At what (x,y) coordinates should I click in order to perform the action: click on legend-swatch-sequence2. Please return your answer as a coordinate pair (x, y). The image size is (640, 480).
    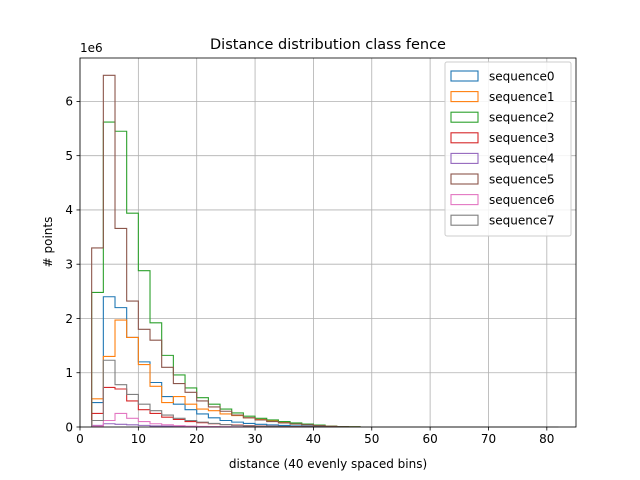
    Looking at the image, I should click on (464, 117).